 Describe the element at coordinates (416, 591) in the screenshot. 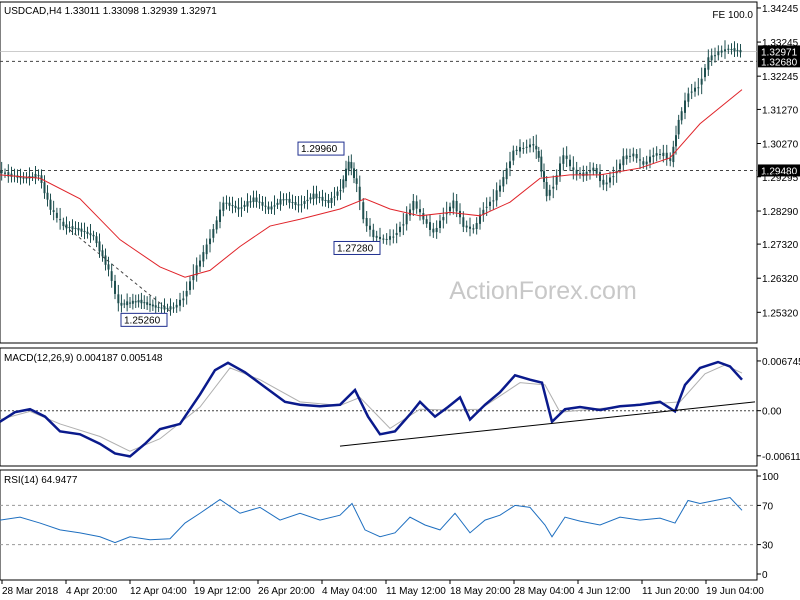

I see `x-tick-label: 11 May 12:00` at that location.